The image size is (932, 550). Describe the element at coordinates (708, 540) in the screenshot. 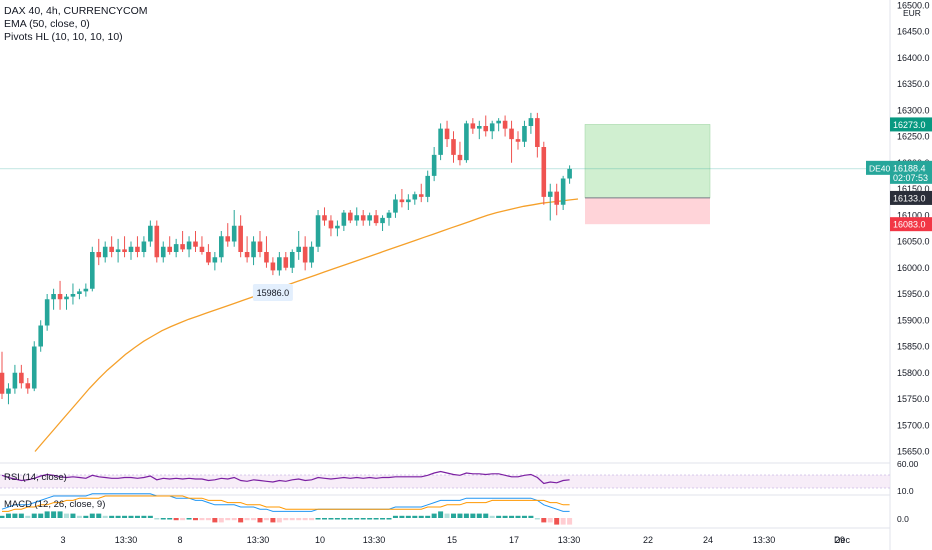

I see `time-tick-label: 24` at that location.